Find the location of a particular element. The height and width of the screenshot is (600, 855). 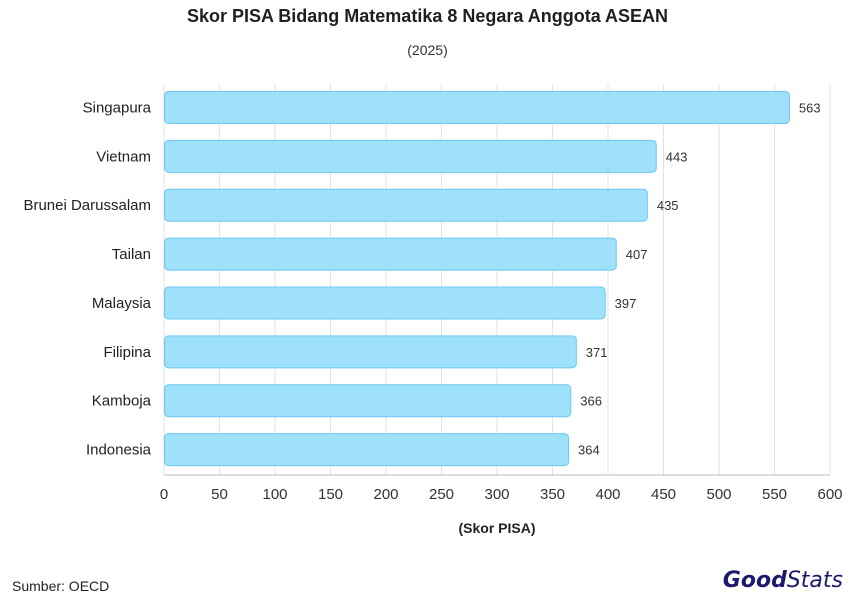

data-label: 435 is located at coordinates (668, 205).